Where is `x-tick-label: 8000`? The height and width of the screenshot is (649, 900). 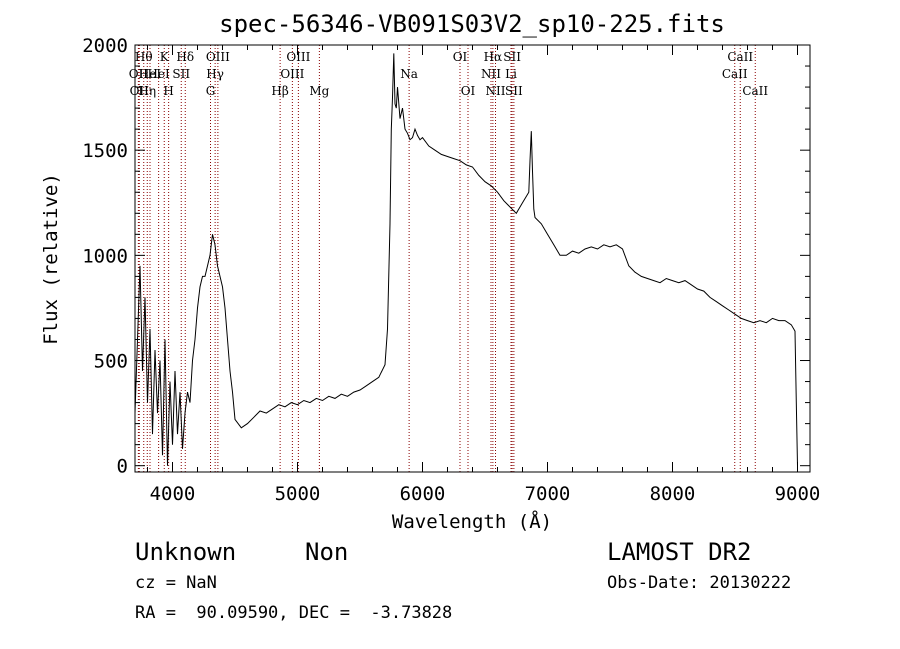 x-tick-label: 8000 is located at coordinates (673, 494).